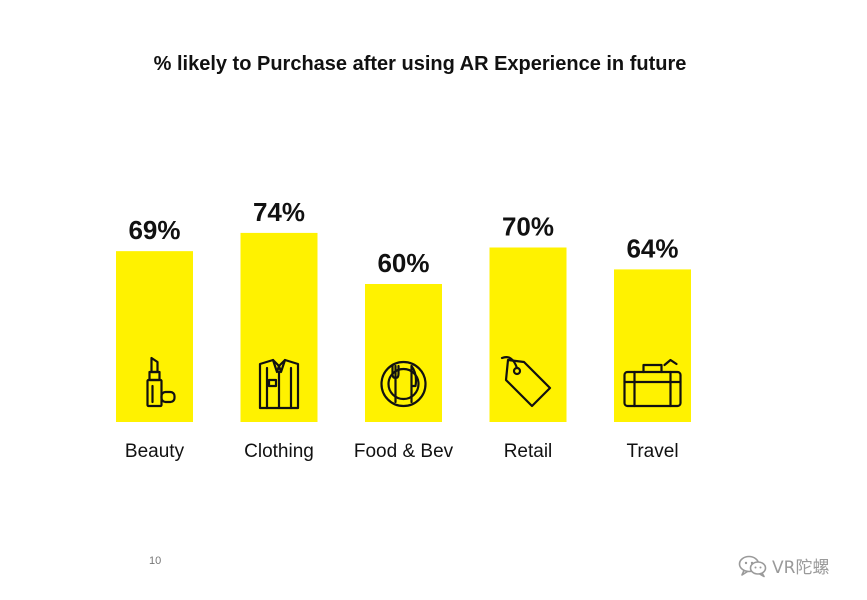 Image resolution: width=867 pixels, height=600 pixels. Describe the element at coordinates (403, 353) in the screenshot. I see `bar-food-bev` at that location.